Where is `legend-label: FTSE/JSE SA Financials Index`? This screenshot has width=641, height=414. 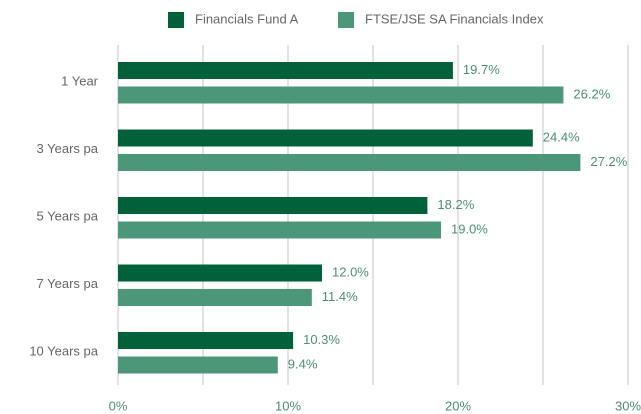 legend-label: FTSE/JSE SA Financials Index is located at coordinates (454, 18).